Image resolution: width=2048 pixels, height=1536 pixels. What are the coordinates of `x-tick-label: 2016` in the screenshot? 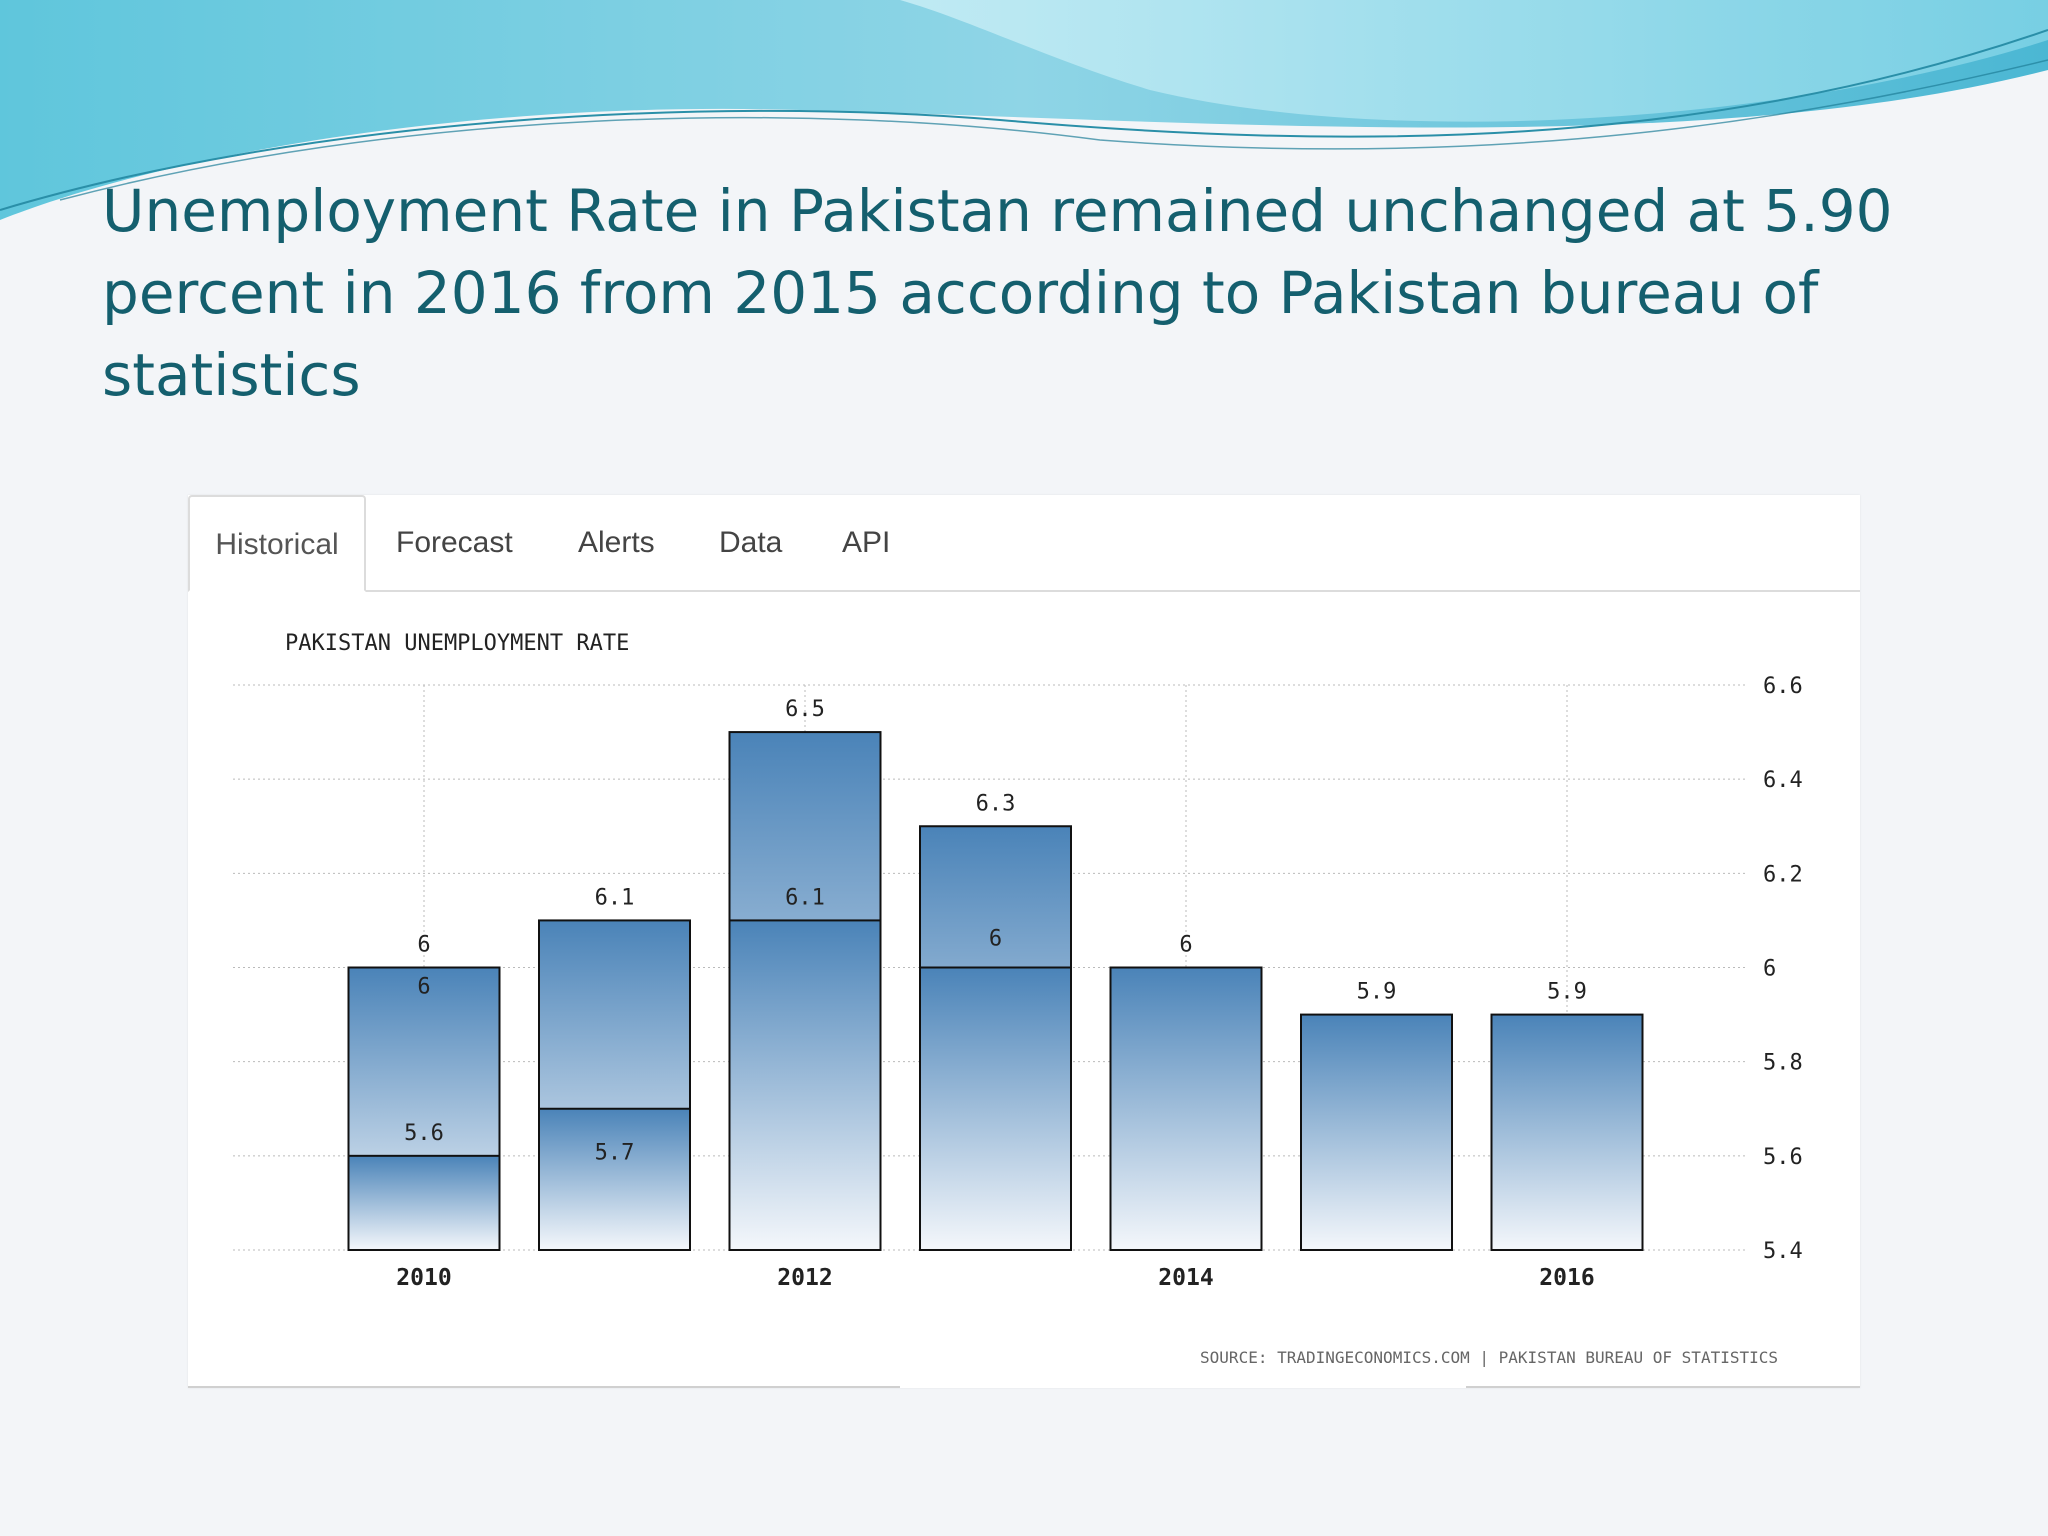 It's located at (1566, 1278).